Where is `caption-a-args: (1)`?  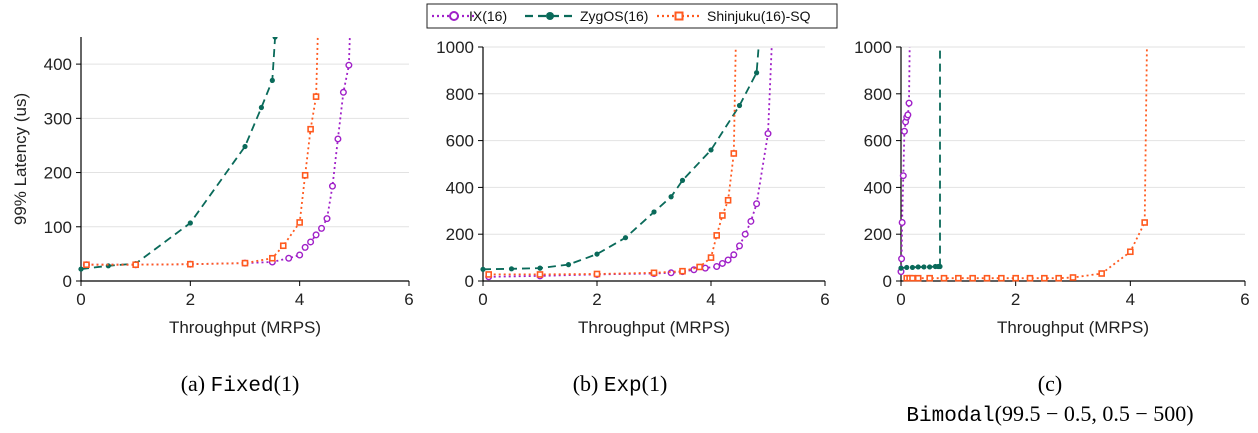 caption-a-args: (1) is located at coordinates (286, 383).